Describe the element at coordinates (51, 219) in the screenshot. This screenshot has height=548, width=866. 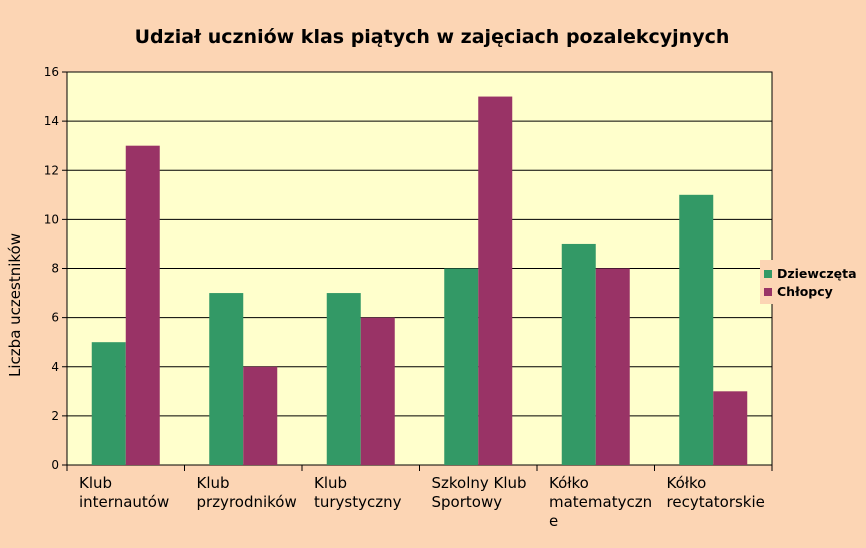
I see `y-tick-label: 10` at that location.